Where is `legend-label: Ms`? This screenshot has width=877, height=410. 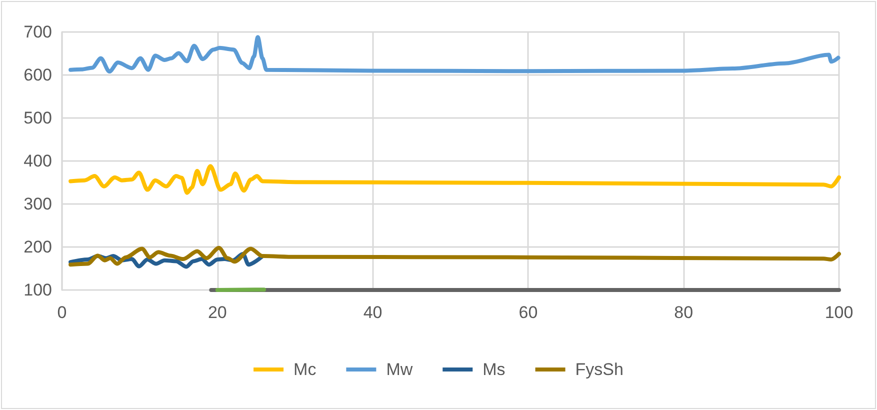
legend-label: Ms is located at coordinates (494, 369).